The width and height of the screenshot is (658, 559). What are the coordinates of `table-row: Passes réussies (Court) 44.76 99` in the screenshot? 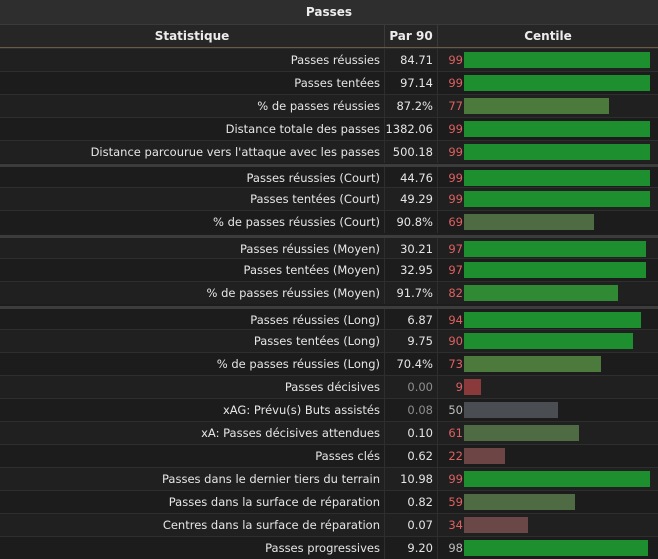 It's located at (329, 176).